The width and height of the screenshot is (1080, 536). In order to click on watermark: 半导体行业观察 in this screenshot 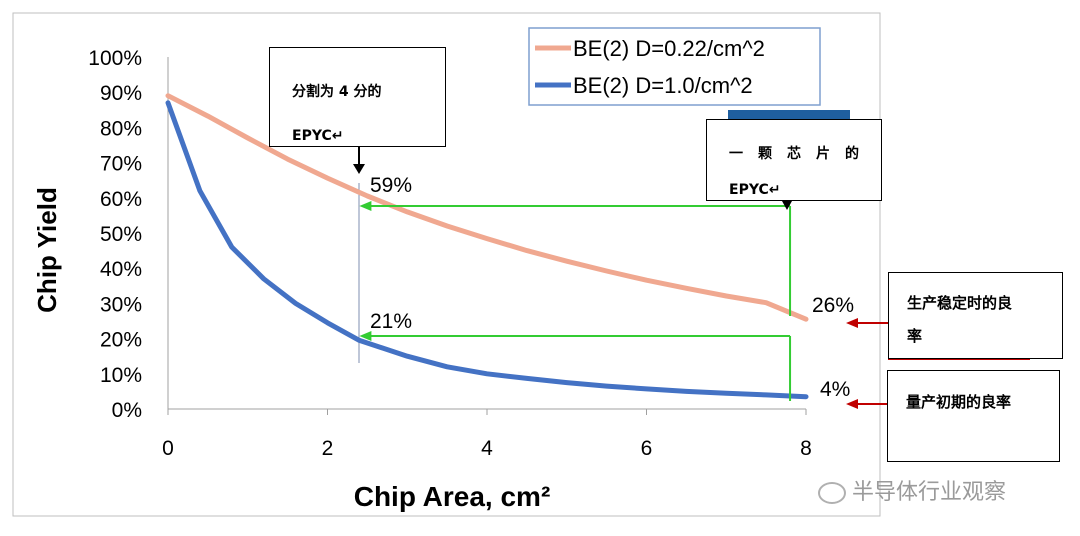, I will do `click(912, 490)`.